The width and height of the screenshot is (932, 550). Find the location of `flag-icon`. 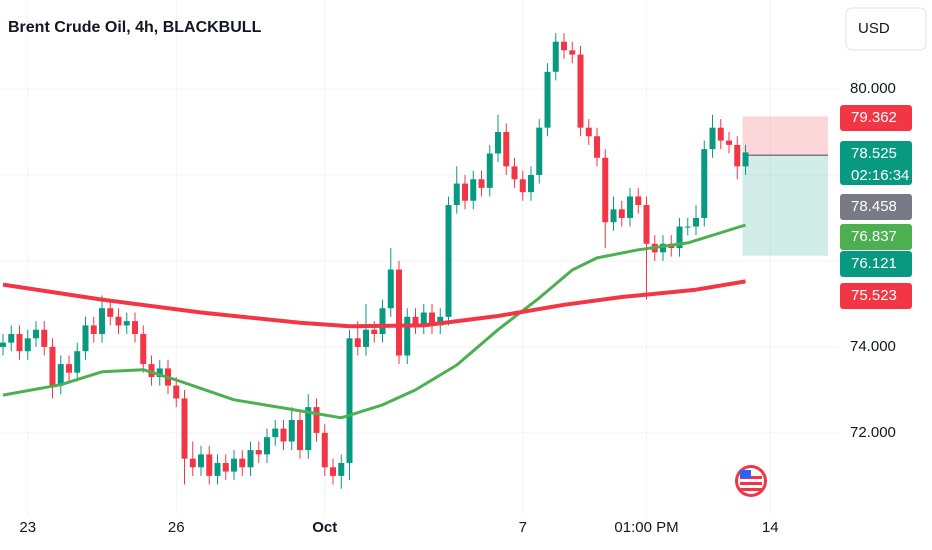

flag-icon is located at coordinates (751, 481).